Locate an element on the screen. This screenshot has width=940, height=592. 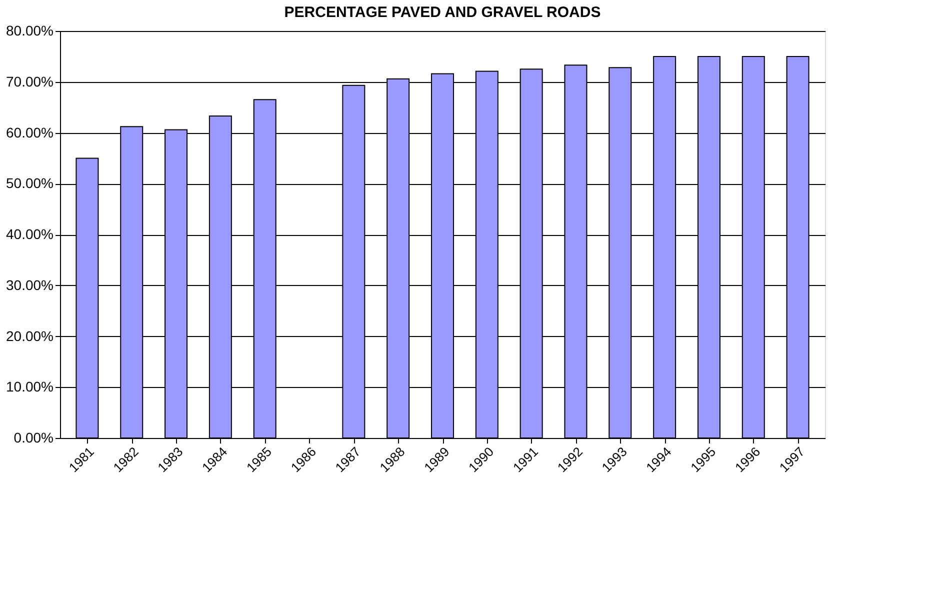
y-tick-label: 20.00% is located at coordinates (30, 336).